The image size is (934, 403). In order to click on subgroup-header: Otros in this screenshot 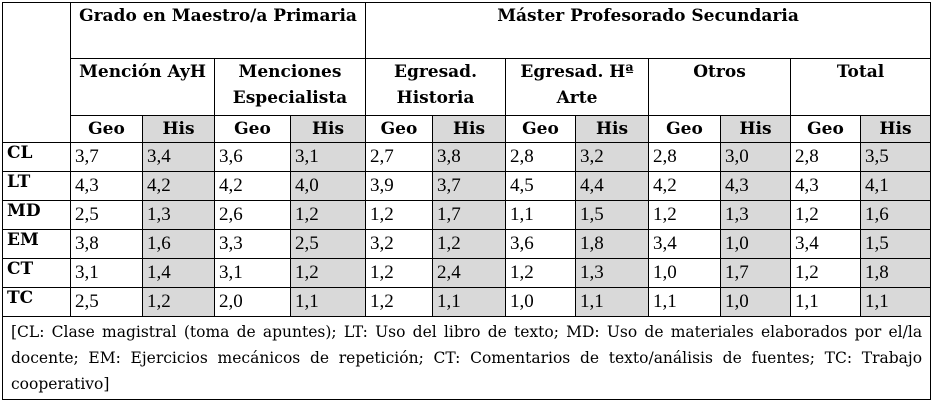, I will do `click(719, 87)`.